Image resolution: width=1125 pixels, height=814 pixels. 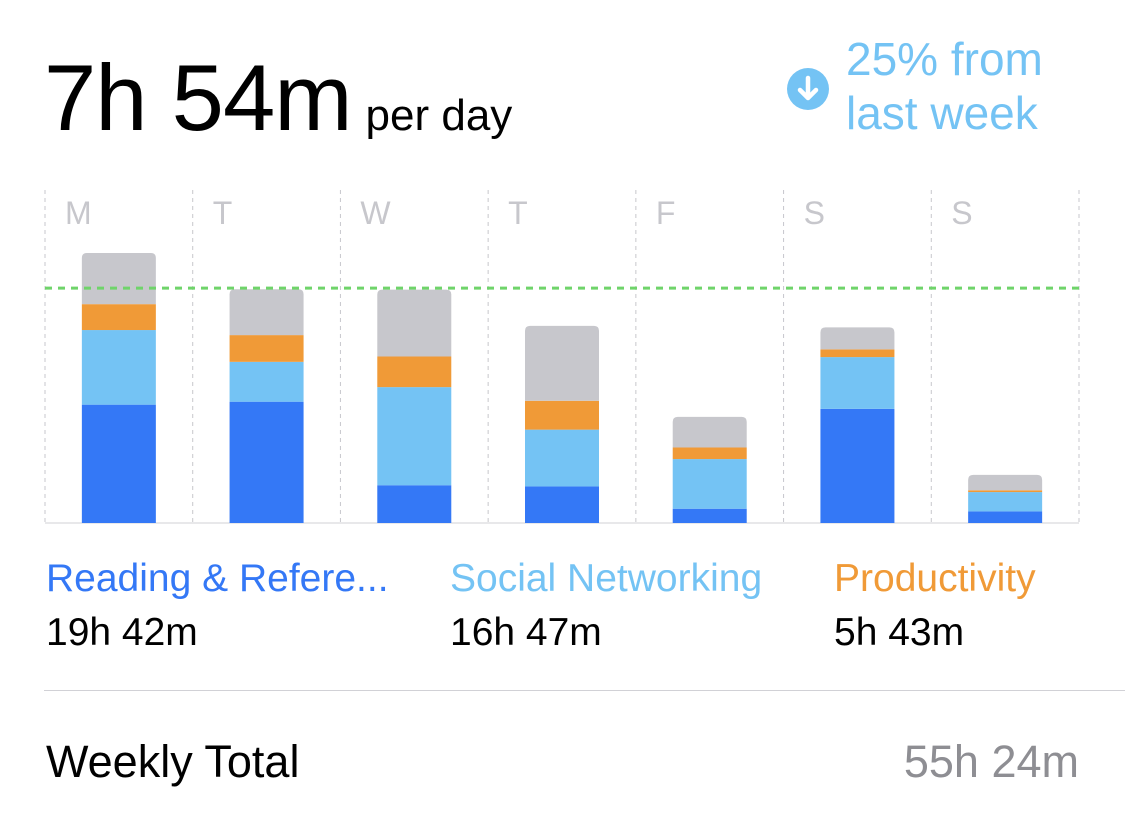 I want to click on weekly-trend: 25% from last week, so click(x=946, y=90).